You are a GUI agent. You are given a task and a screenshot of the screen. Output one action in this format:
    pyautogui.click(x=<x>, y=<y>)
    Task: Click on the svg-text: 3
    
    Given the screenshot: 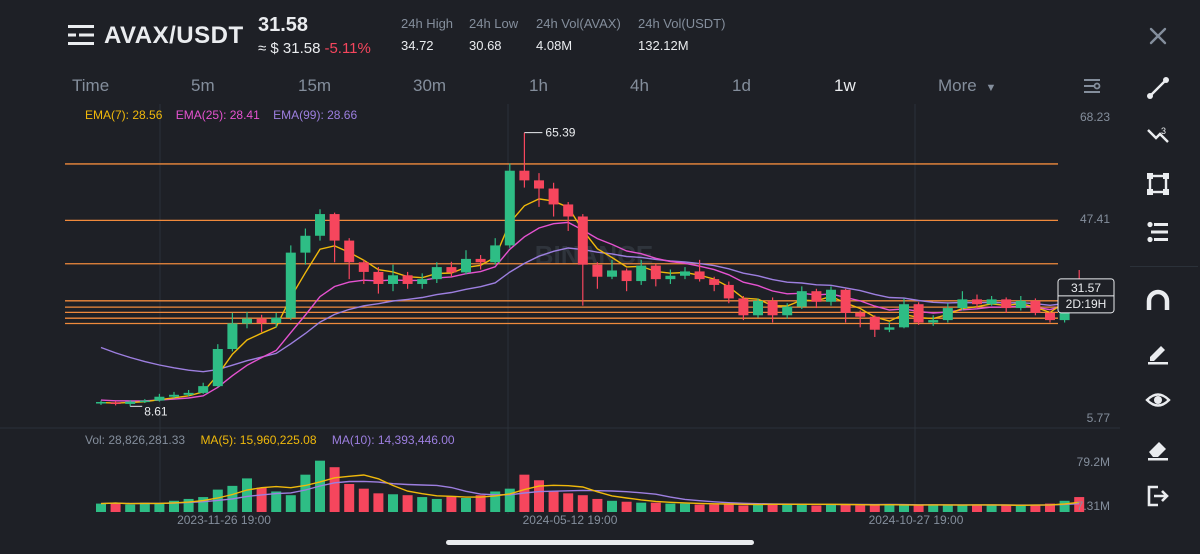 What is the action you would take?
    pyautogui.click(x=1163, y=131)
    